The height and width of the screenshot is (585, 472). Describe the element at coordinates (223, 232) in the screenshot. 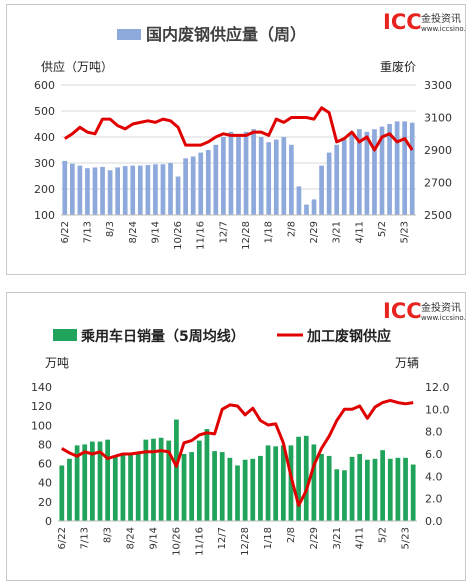

I see `x-tick-label: 12/7` at that location.